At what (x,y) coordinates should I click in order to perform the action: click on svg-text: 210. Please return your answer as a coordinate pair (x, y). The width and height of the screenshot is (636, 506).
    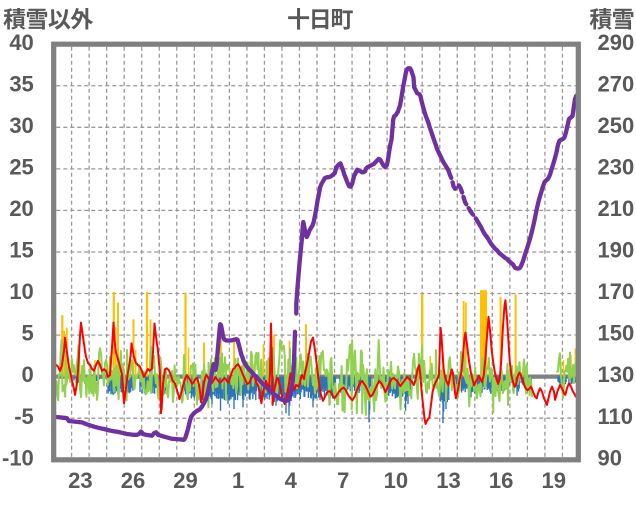
    Looking at the image, I should click on (616, 208).